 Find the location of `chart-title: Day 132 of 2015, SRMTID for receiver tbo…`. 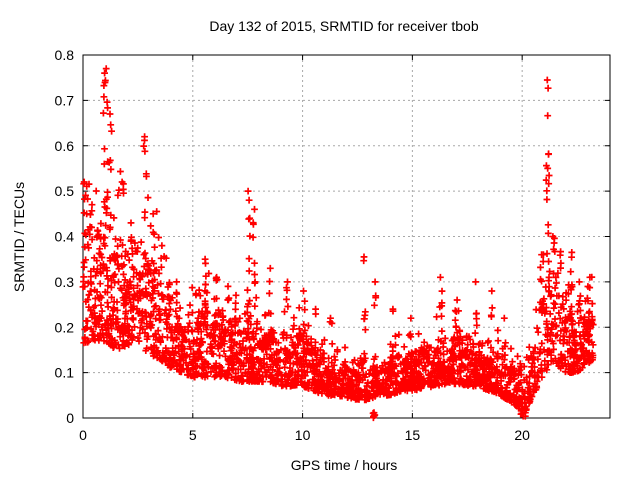

chart-title: Day 132 of 2015, SRMTID for receiver tbo… is located at coordinates (343, 26).